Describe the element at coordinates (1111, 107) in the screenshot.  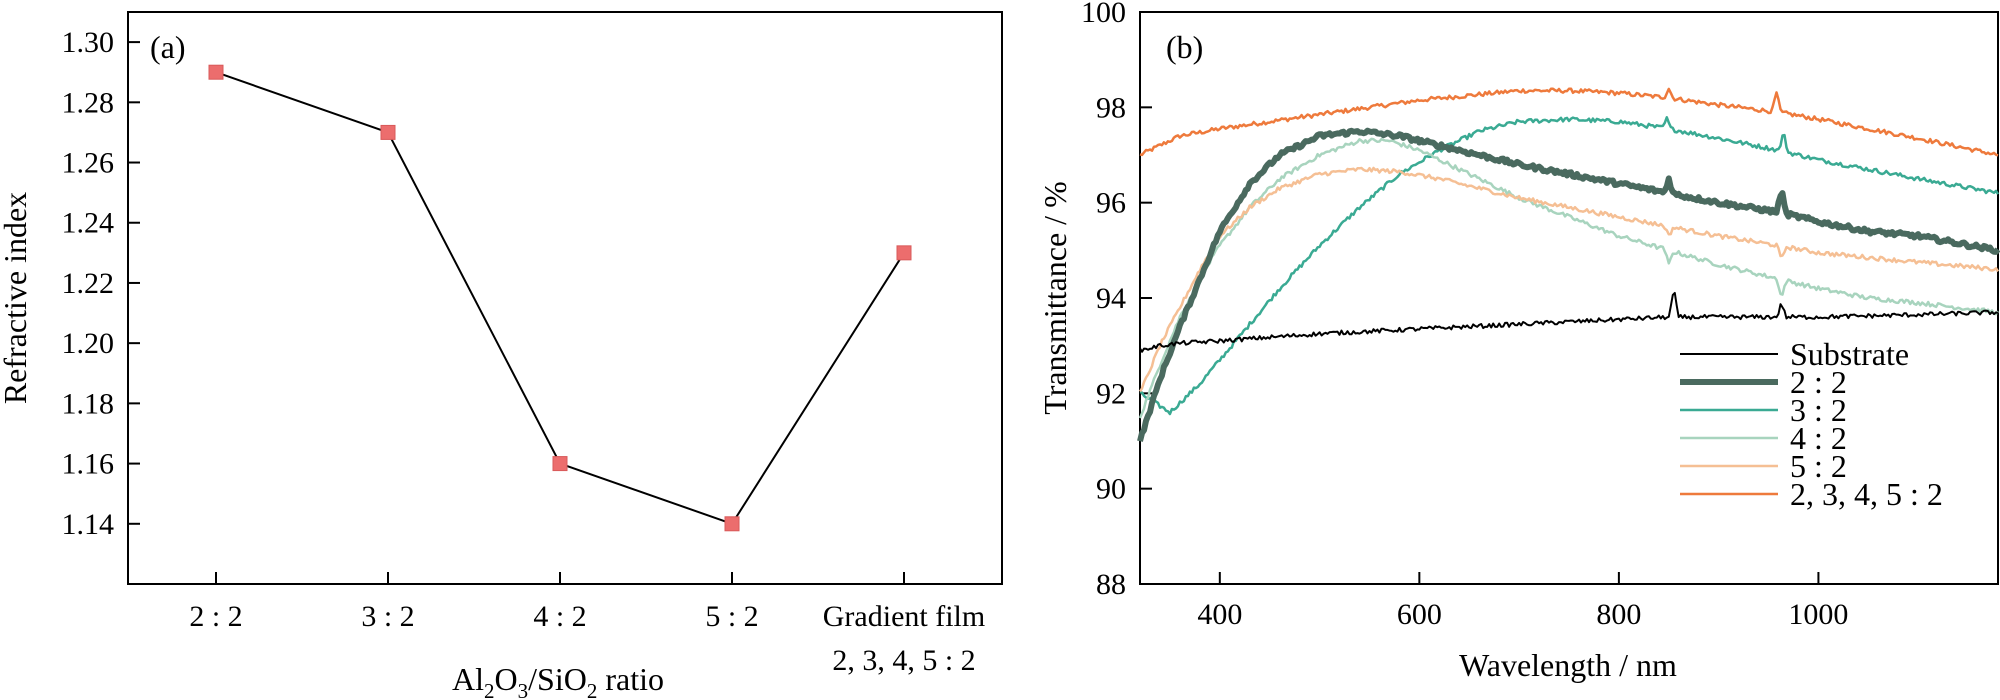
I see `y-tick-label: 98` at that location.